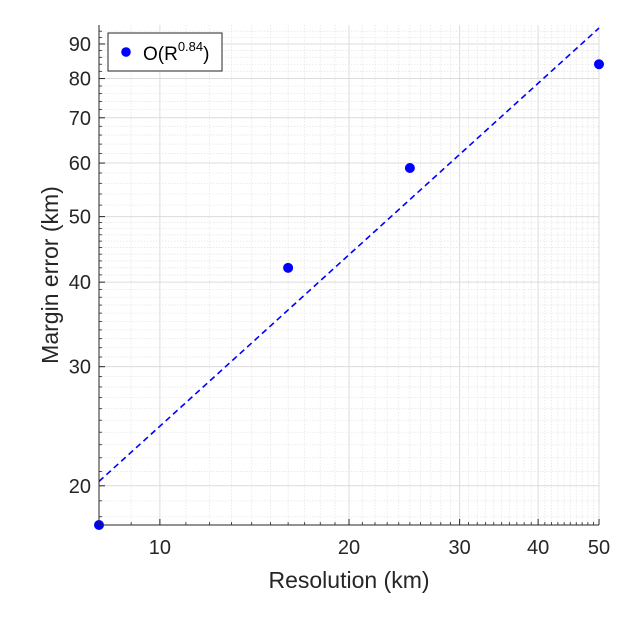  Describe the element at coordinates (160, 548) in the screenshot. I see `x-tick-label: 10` at that location.